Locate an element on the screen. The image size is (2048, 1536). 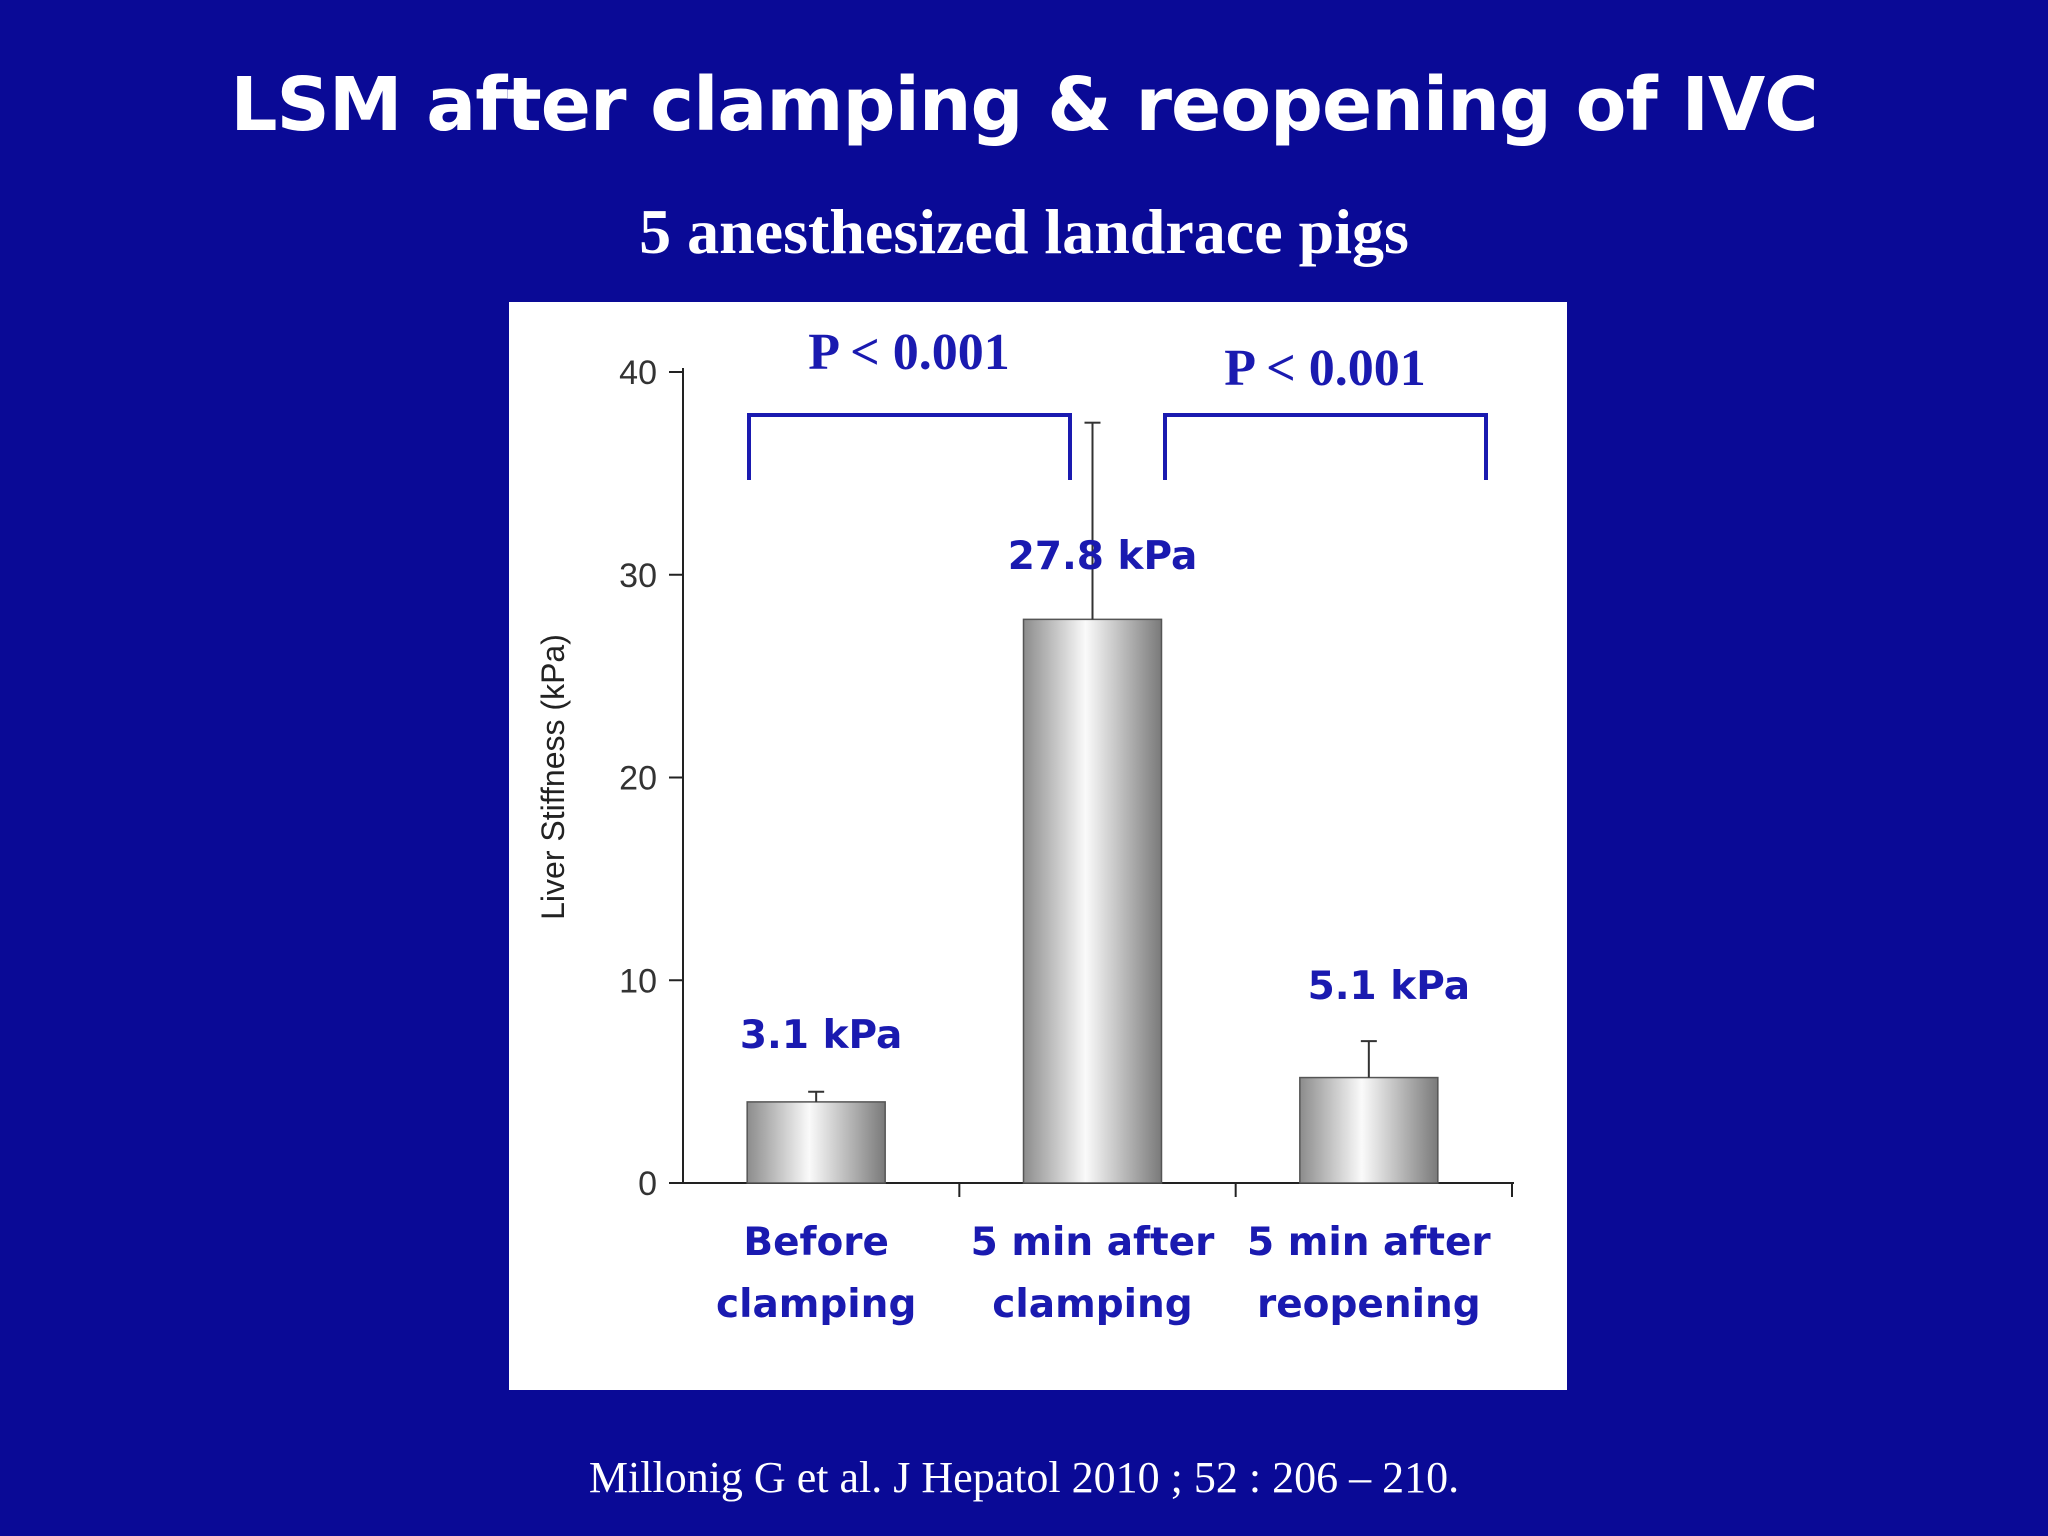
slide-subtitle: 5 anesthesized landrace pigs is located at coordinates (1024, 231).